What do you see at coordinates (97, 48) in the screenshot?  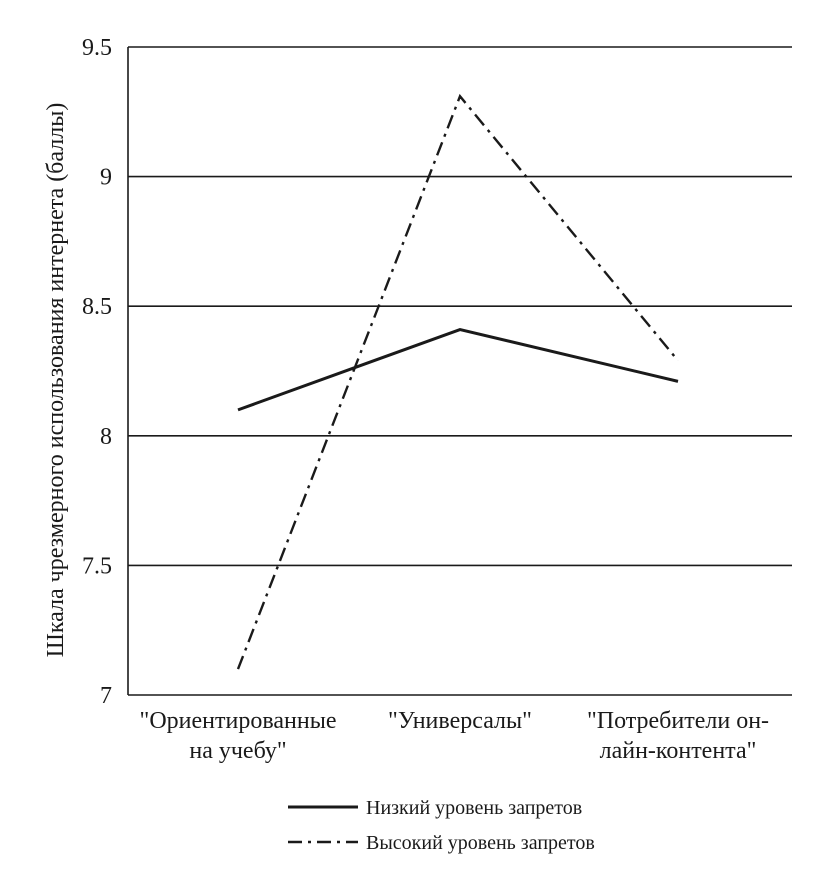 I see `y-tick-label-5: 9.5` at bounding box center [97, 48].